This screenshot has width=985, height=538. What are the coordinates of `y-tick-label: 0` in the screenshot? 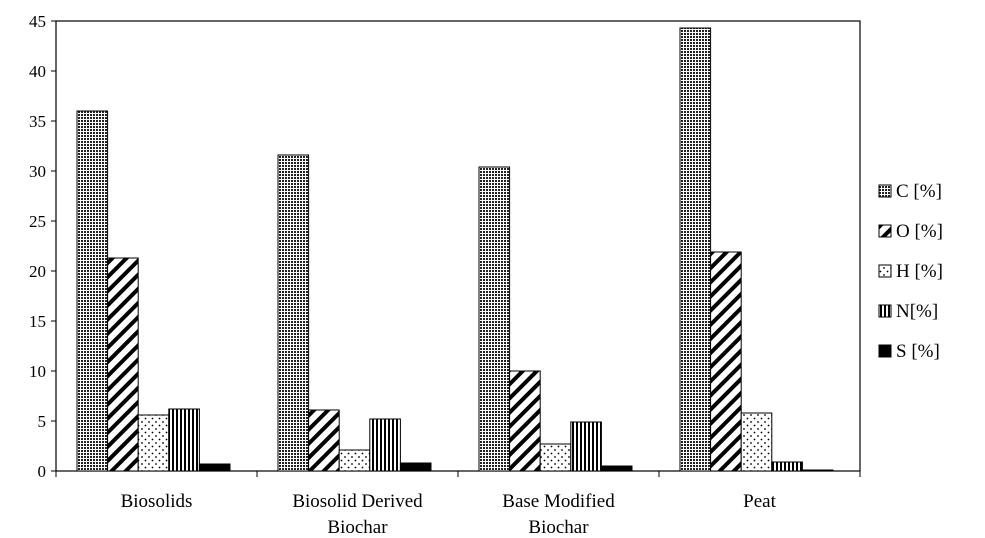 It's located at (42, 471).